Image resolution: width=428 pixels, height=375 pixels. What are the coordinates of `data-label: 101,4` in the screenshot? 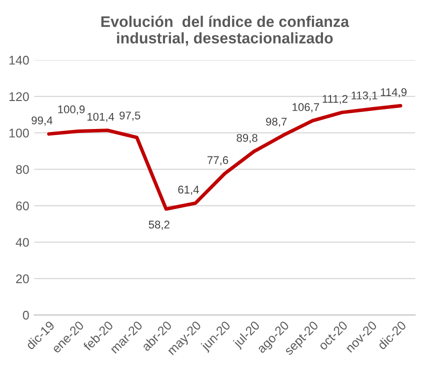 It's located at (100, 117).